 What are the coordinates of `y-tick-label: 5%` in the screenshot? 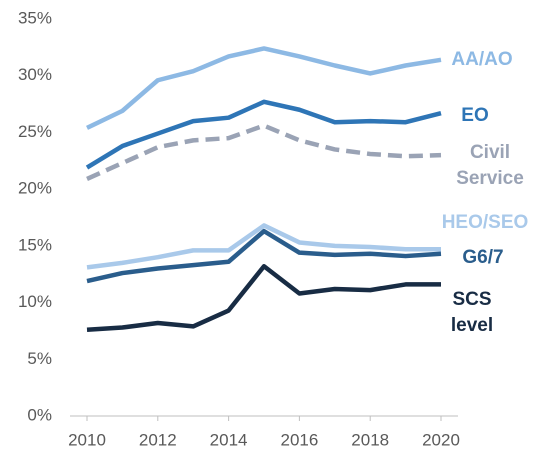 It's located at (39, 358).